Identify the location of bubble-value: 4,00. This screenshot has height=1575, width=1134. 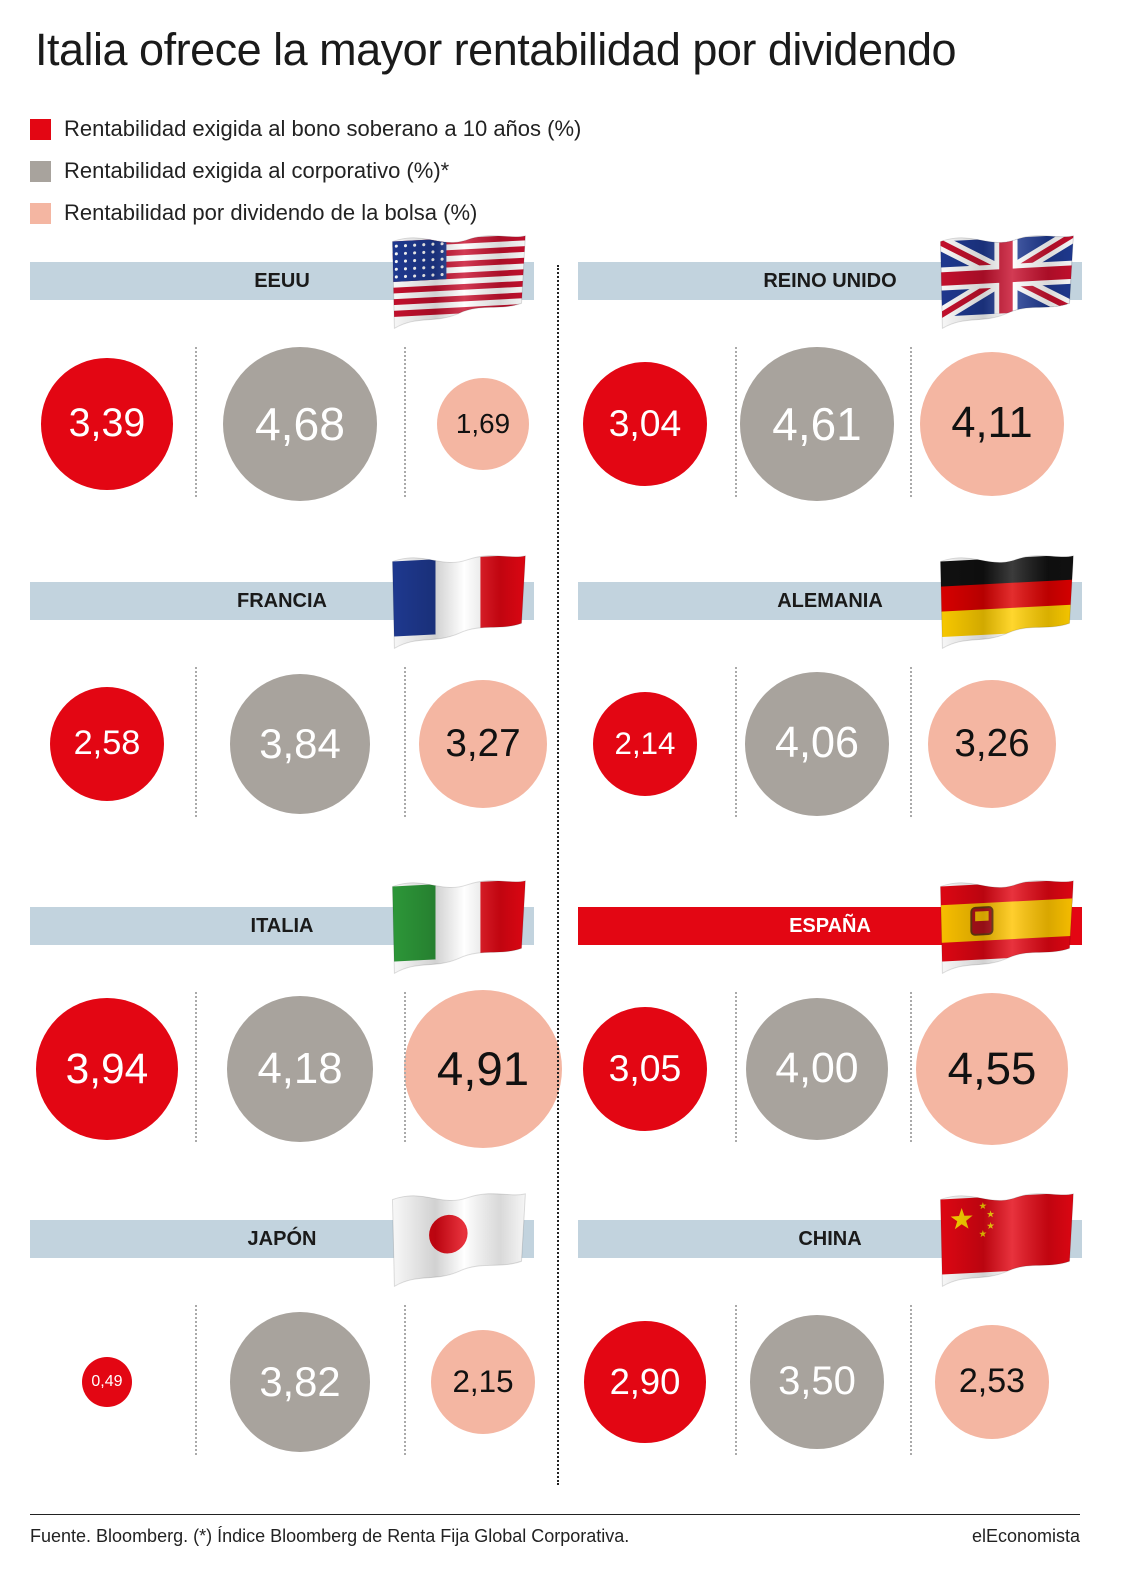
(817, 1068).